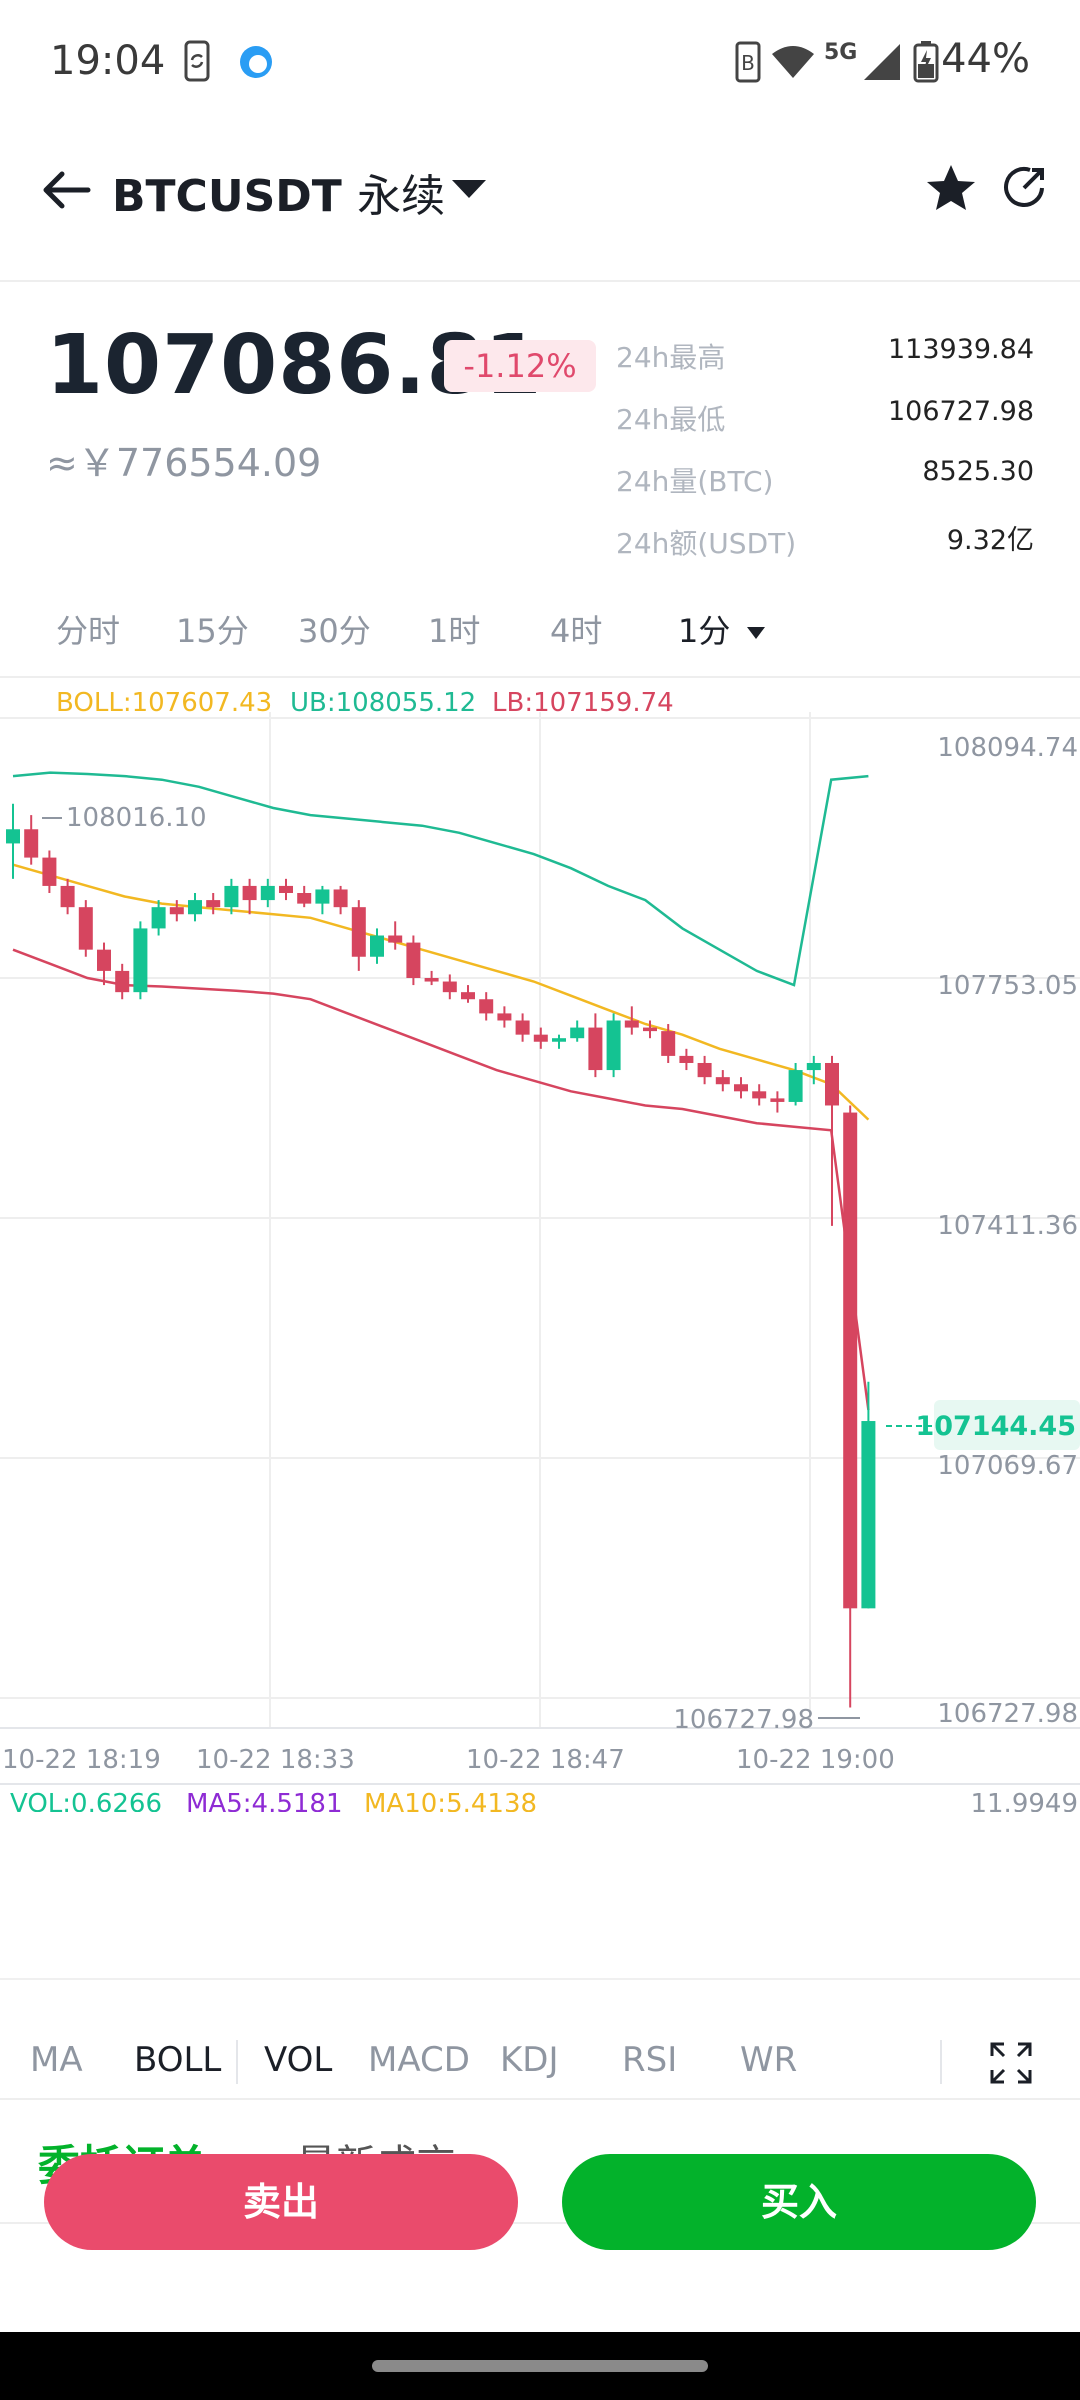 Image resolution: width=1080 pixels, height=2400 pixels. Describe the element at coordinates (990, 540) in the screenshot. I see `stat-value-amount: 9.32亿` at that location.